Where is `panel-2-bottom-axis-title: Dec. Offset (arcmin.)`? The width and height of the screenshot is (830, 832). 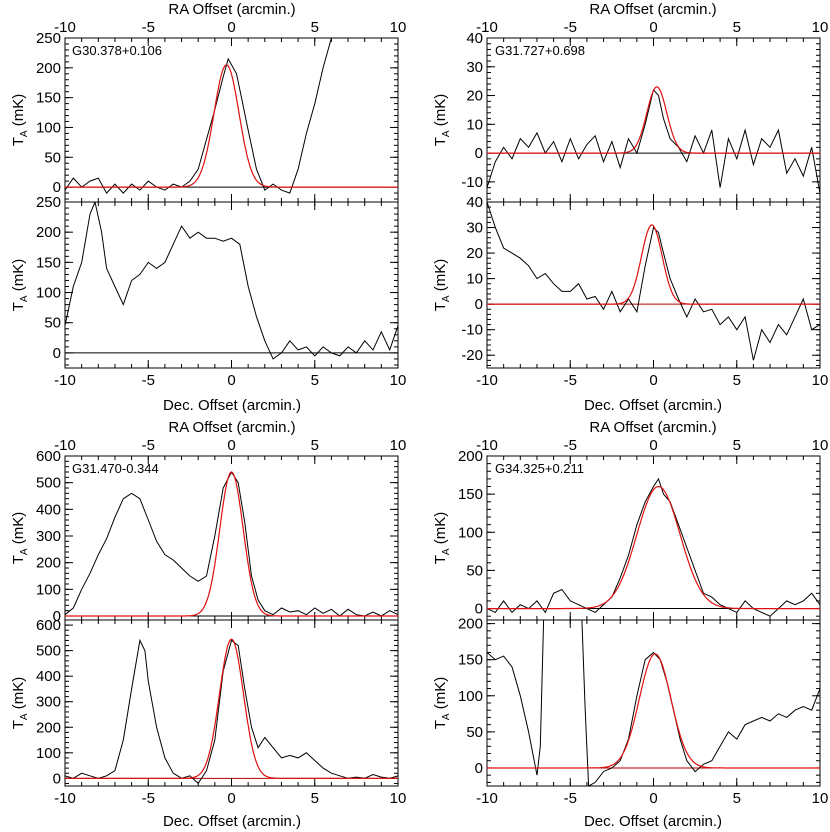 panel-2-bottom-axis-title: Dec. Offset (arcmin.) is located at coordinates (653, 405).